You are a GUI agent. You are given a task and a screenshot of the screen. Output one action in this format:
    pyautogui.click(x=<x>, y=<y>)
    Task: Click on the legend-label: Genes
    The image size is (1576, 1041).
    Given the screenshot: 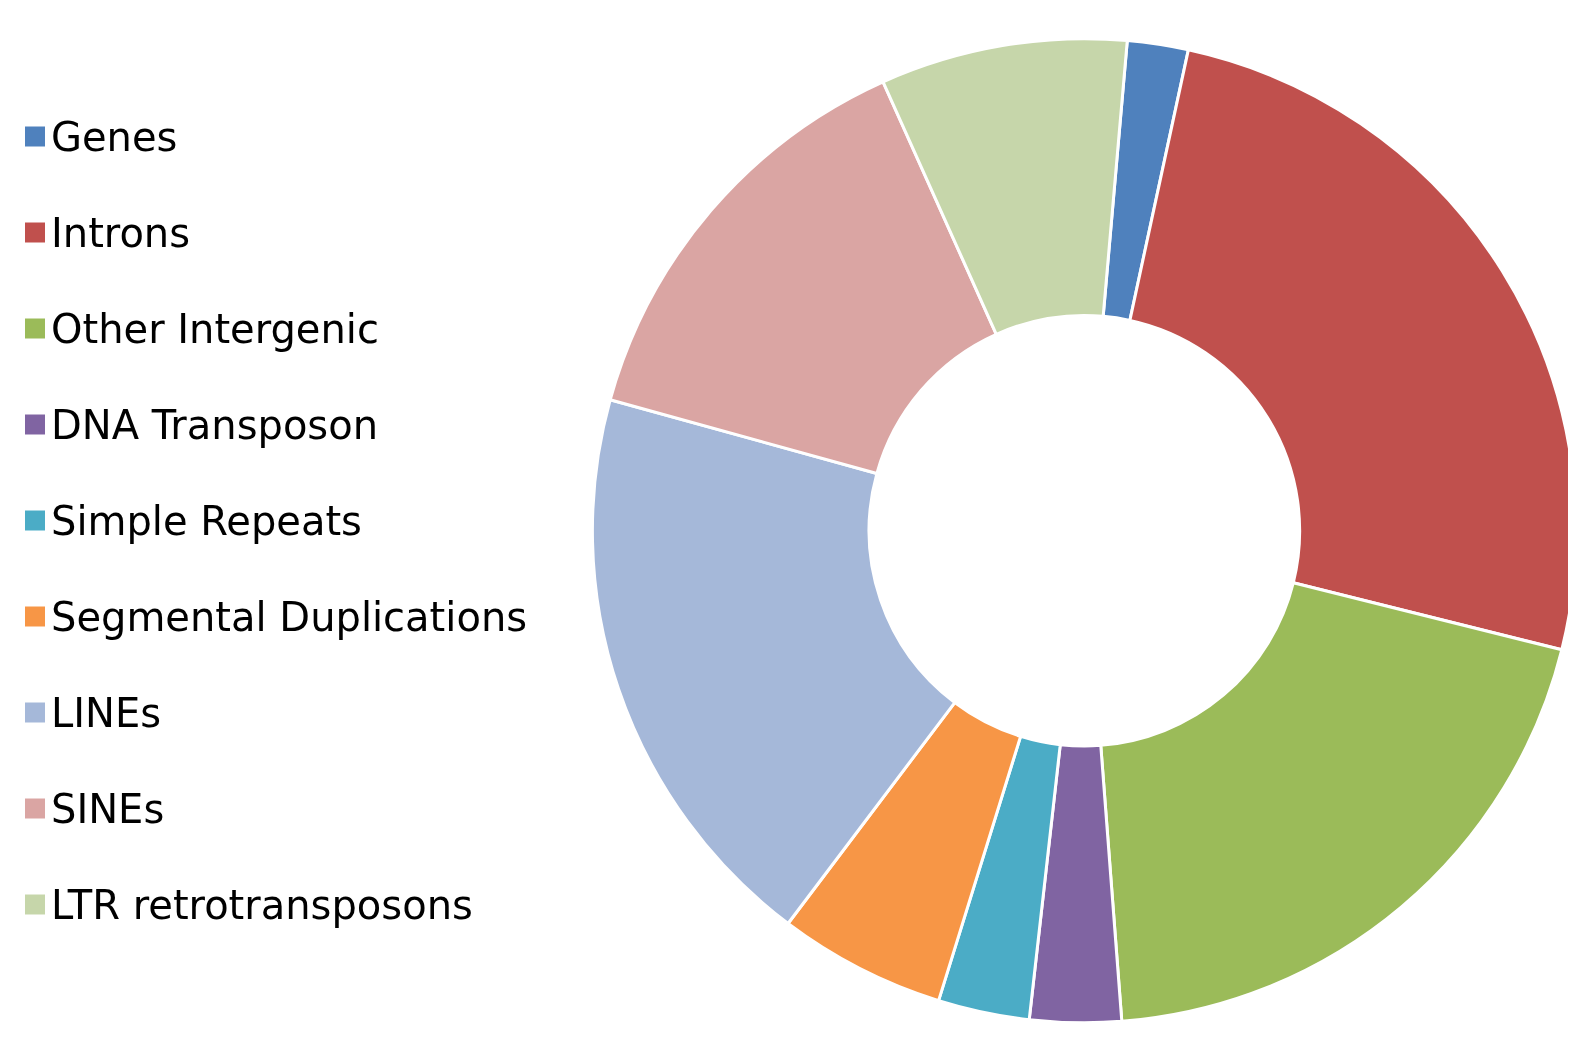 What is the action you would take?
    pyautogui.click(x=114, y=136)
    